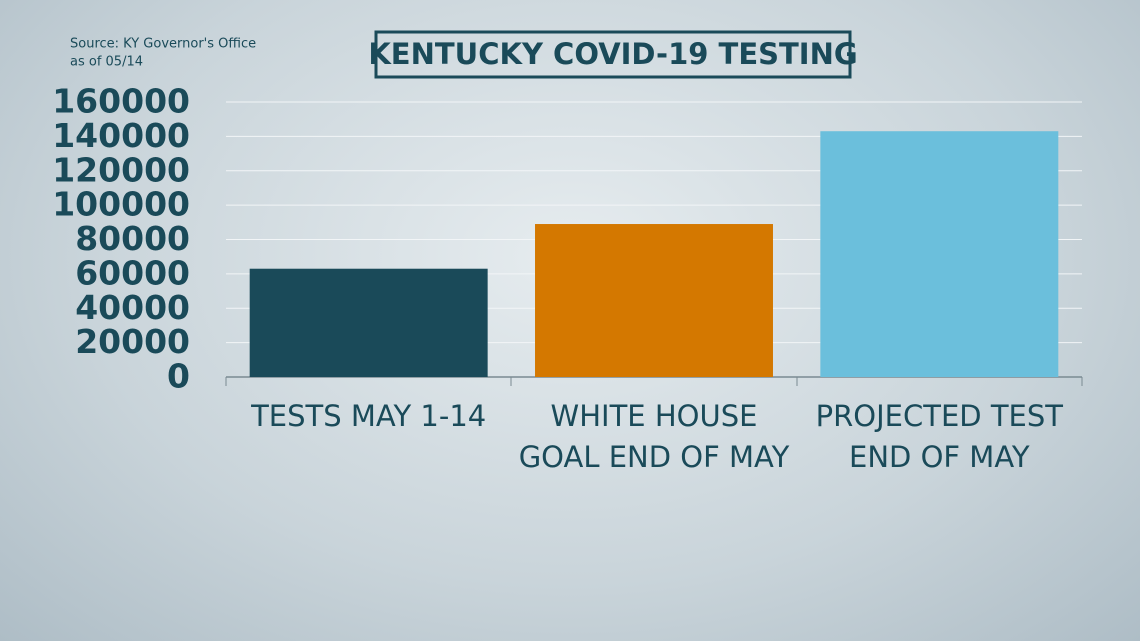  What do you see at coordinates (121, 101) in the screenshot?
I see `y-tick-label: 160000` at bounding box center [121, 101].